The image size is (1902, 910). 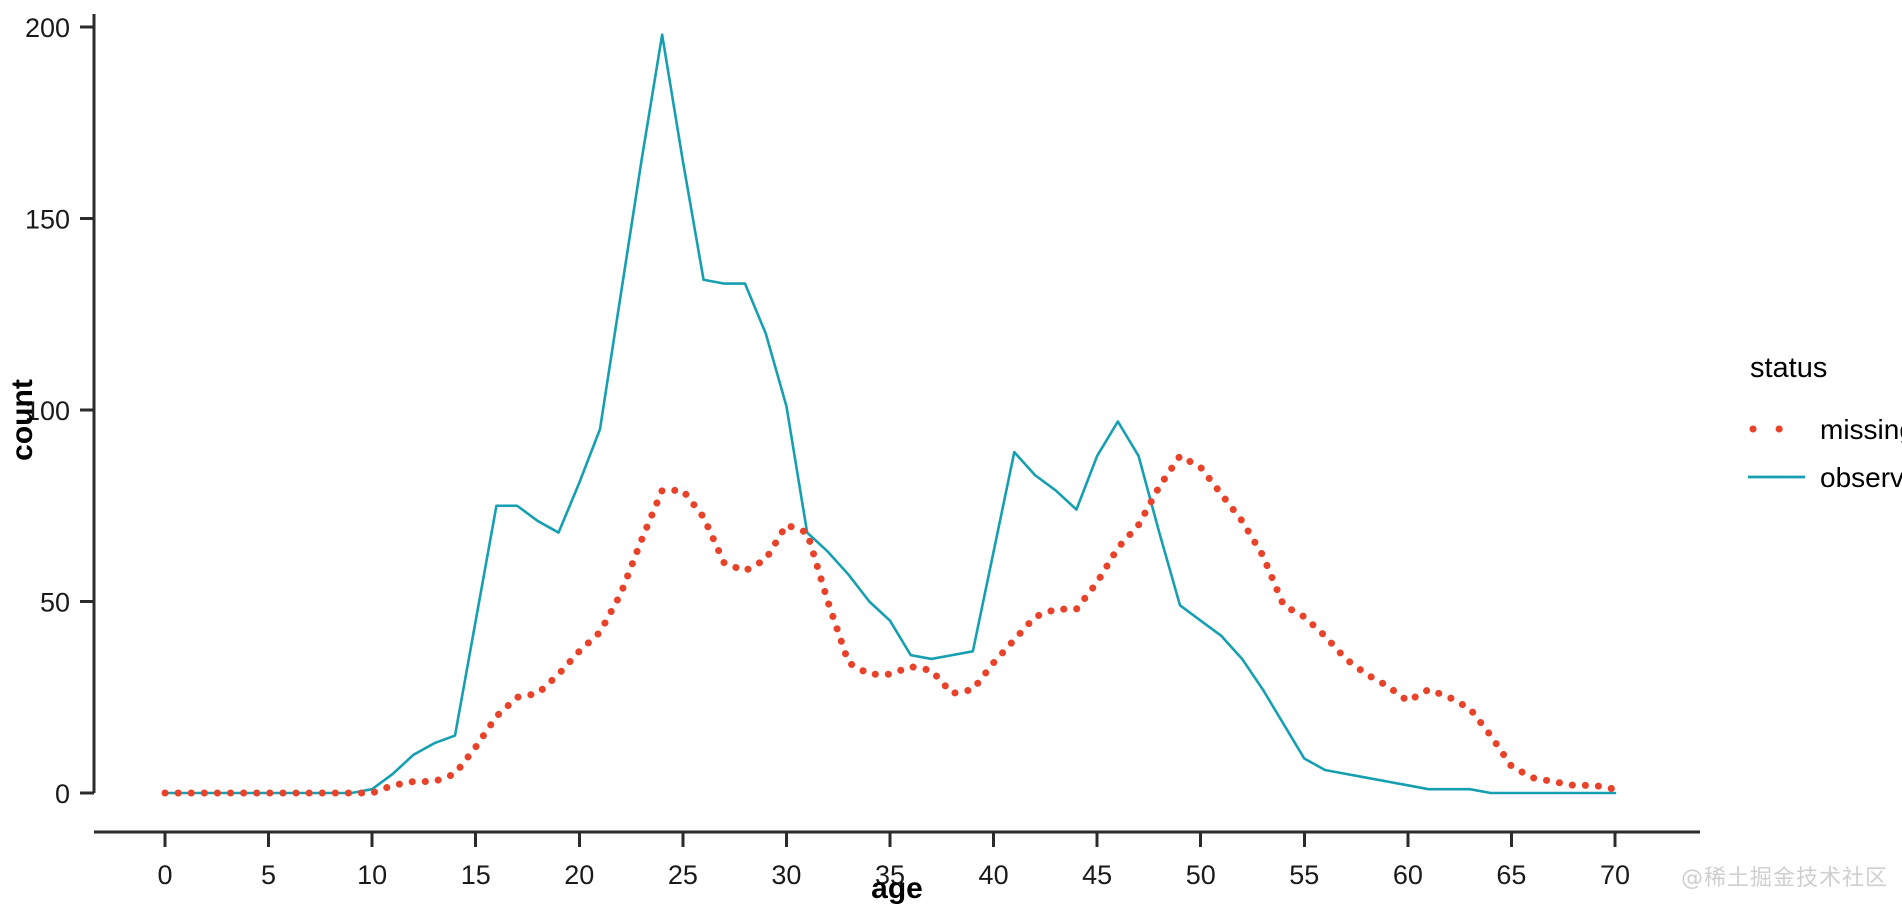 What do you see at coordinates (1784, 878) in the screenshot?
I see `watermark: @稀土掘金技术社区` at bounding box center [1784, 878].